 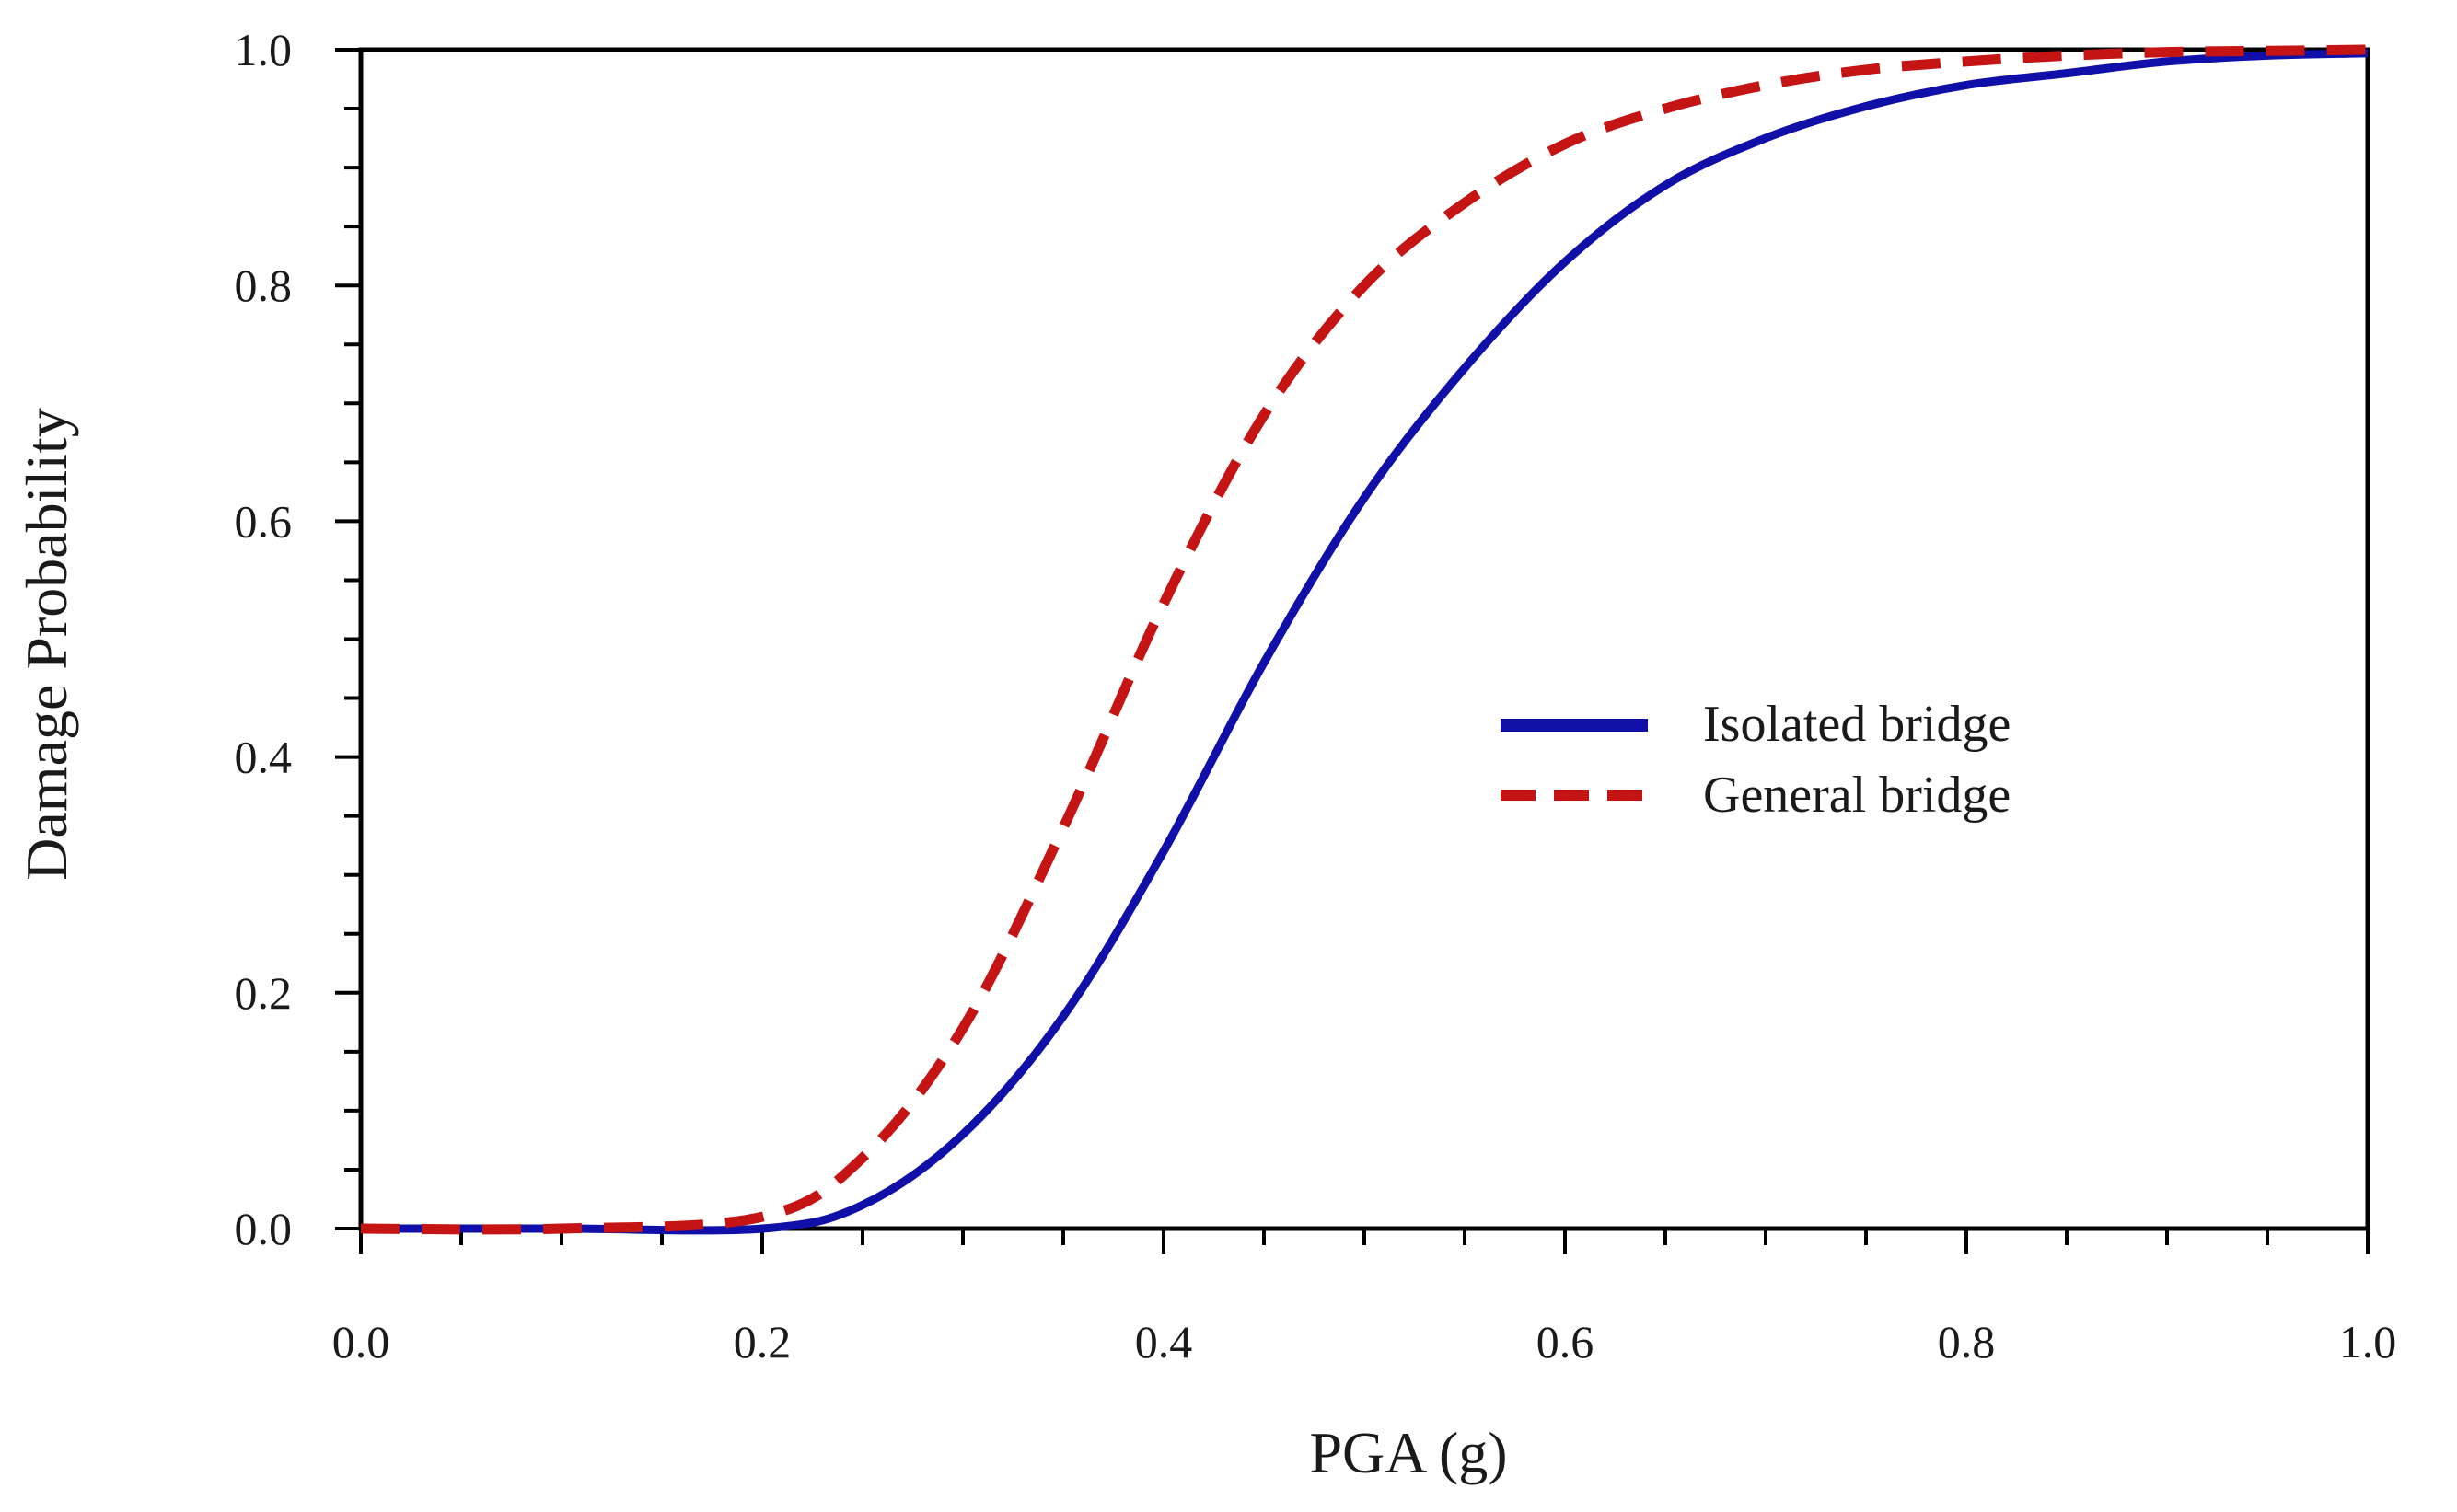 What do you see at coordinates (264, 521) in the screenshot?
I see `y-tick-label: 0.6` at bounding box center [264, 521].